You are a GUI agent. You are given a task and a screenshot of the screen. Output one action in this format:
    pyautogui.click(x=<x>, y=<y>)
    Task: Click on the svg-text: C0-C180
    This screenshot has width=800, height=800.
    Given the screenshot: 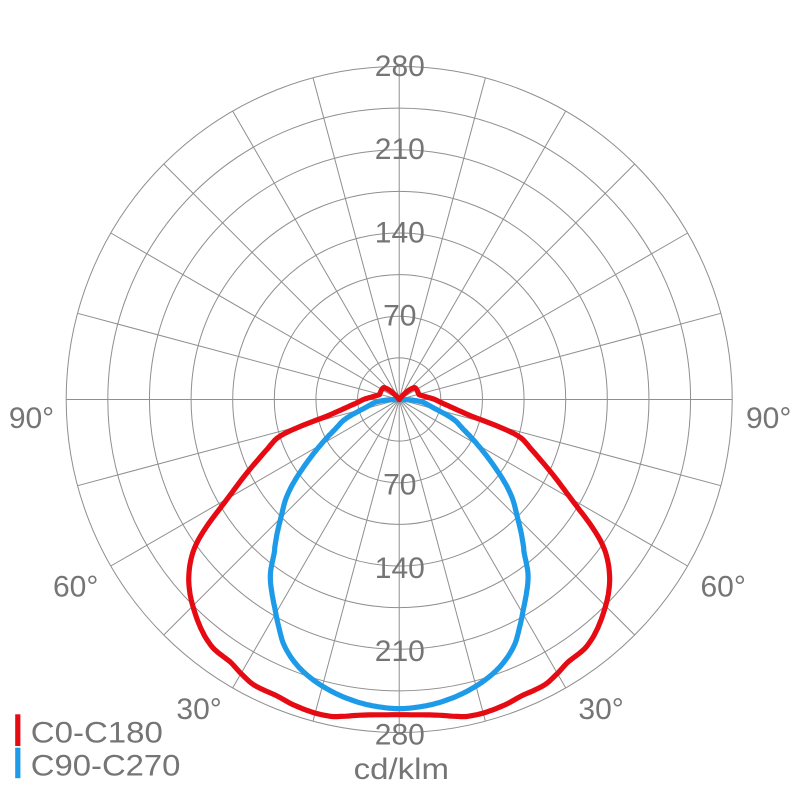 What is the action you would take?
    pyautogui.click(x=97, y=732)
    